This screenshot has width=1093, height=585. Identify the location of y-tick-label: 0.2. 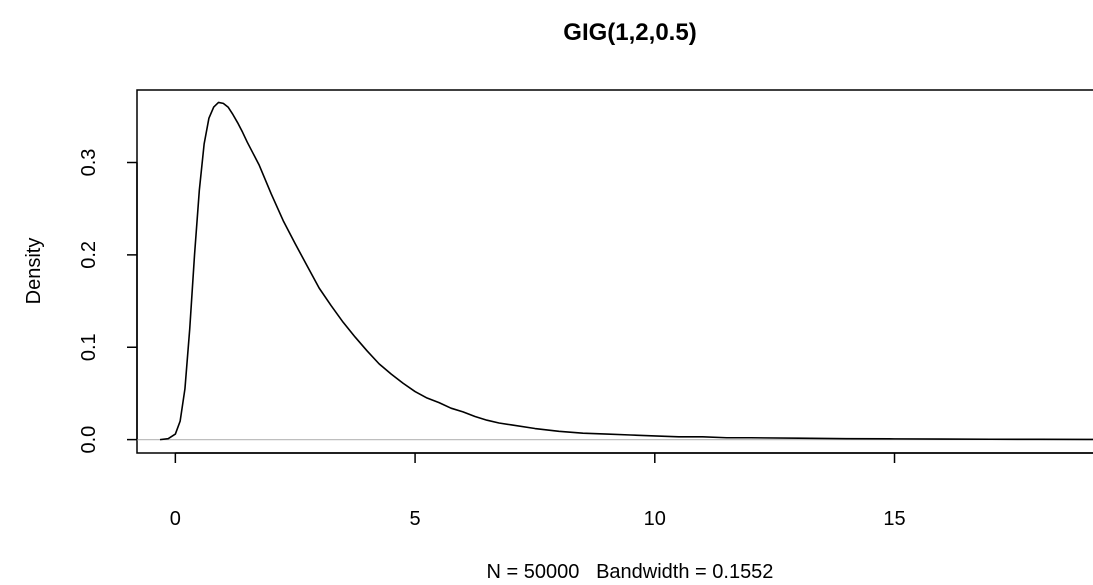
(89, 255).